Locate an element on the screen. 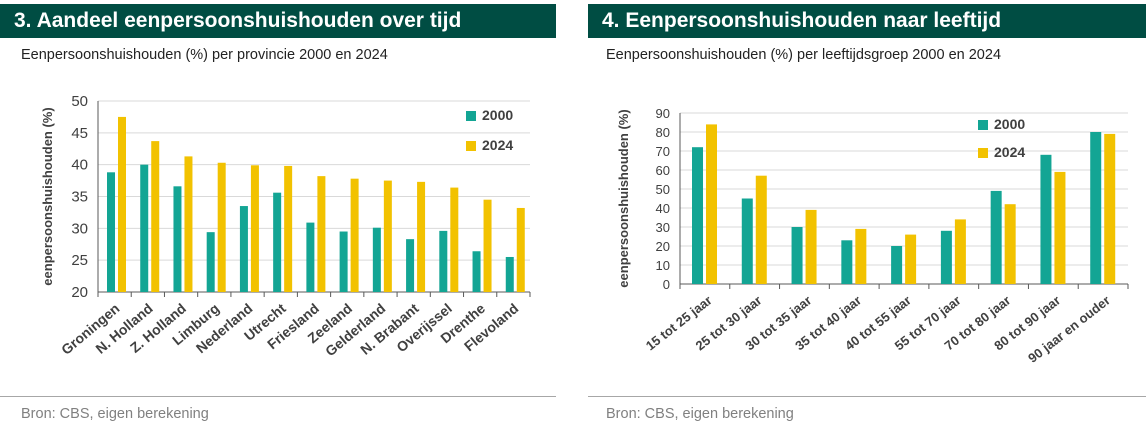  y-axis-ticks: 0 10 20 30 40 50 60 70 80 90 is located at coordinates (663, 199).